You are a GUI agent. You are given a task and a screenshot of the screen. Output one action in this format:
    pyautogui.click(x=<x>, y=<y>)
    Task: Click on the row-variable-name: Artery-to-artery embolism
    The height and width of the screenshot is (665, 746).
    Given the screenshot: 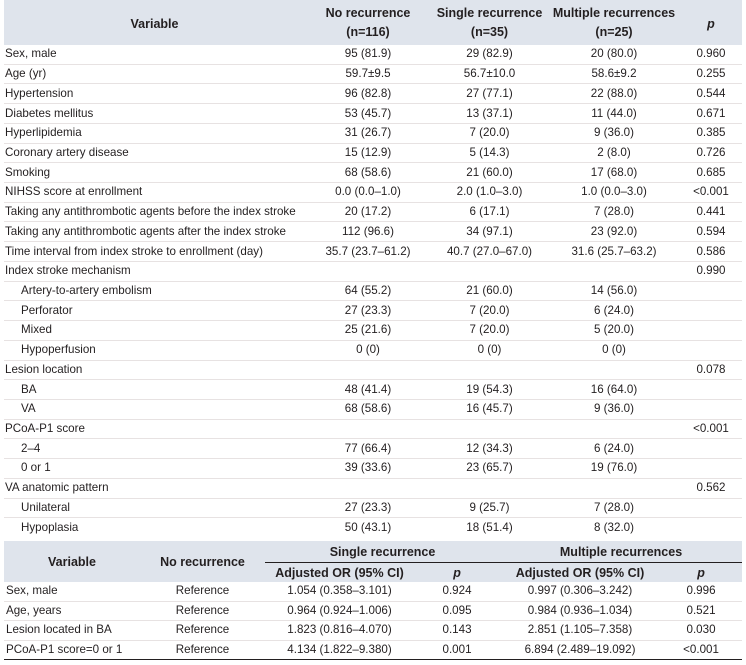 What is the action you would take?
    pyautogui.click(x=154, y=291)
    